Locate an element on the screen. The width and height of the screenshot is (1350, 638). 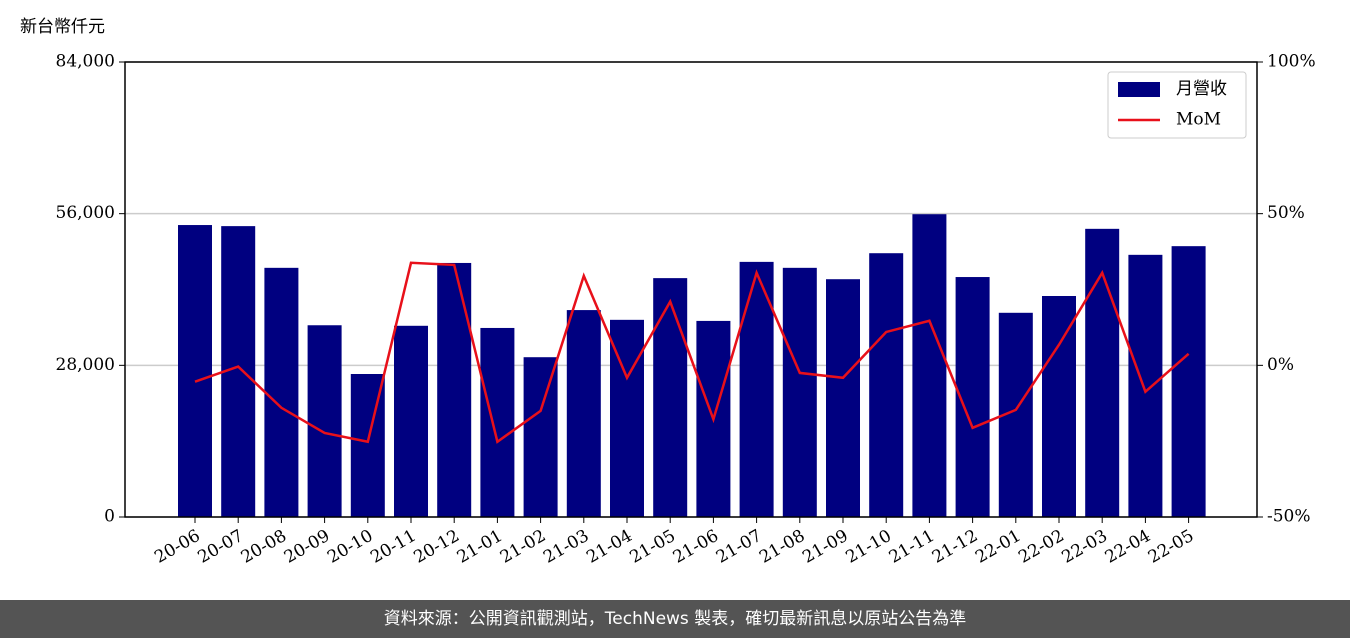
x-tick-label: 21-08 is located at coordinates (782, 547).